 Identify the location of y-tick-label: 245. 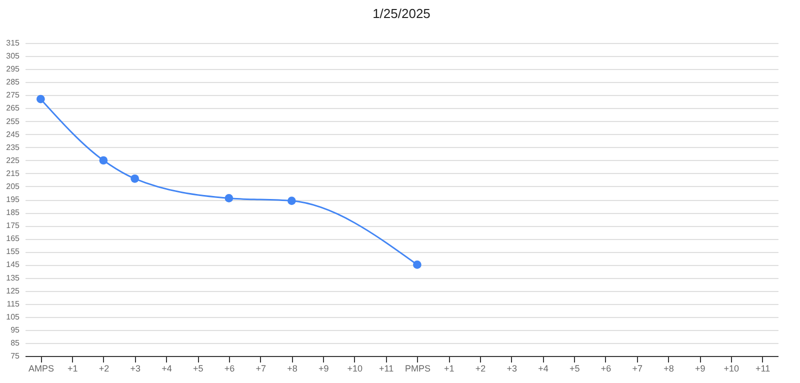
(13, 134).